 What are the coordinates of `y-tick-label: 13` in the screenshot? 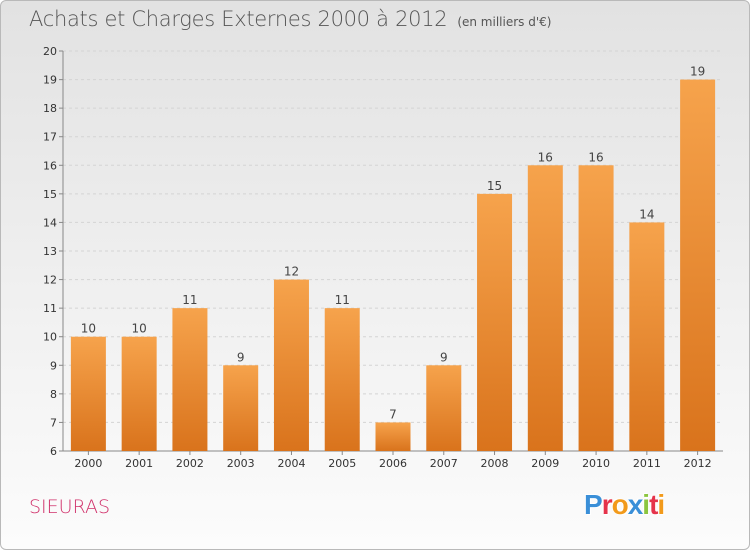 It's located at (50, 251).